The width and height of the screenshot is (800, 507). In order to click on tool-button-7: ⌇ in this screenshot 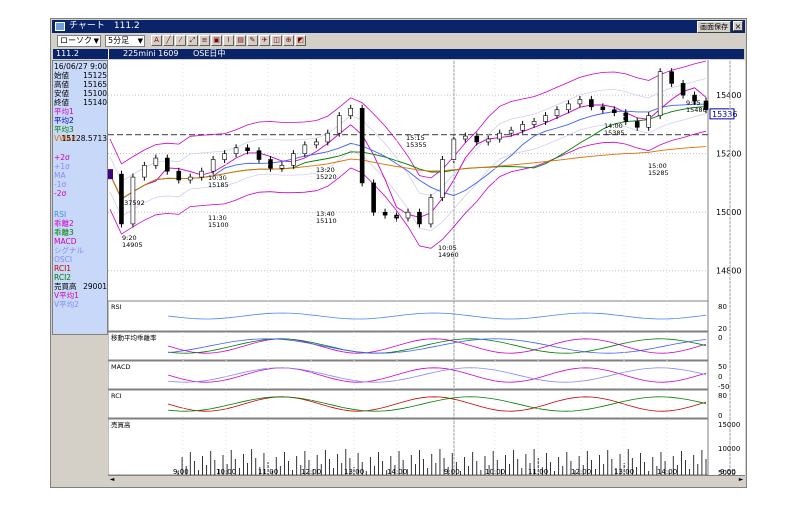, I will do `click(228, 40)`.